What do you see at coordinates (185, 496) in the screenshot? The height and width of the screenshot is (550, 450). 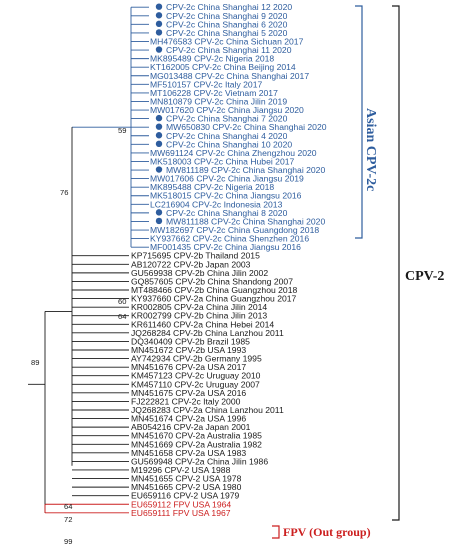 I see `leaf-label: EU659116 CPV-2 USA 1979` at bounding box center [185, 496].